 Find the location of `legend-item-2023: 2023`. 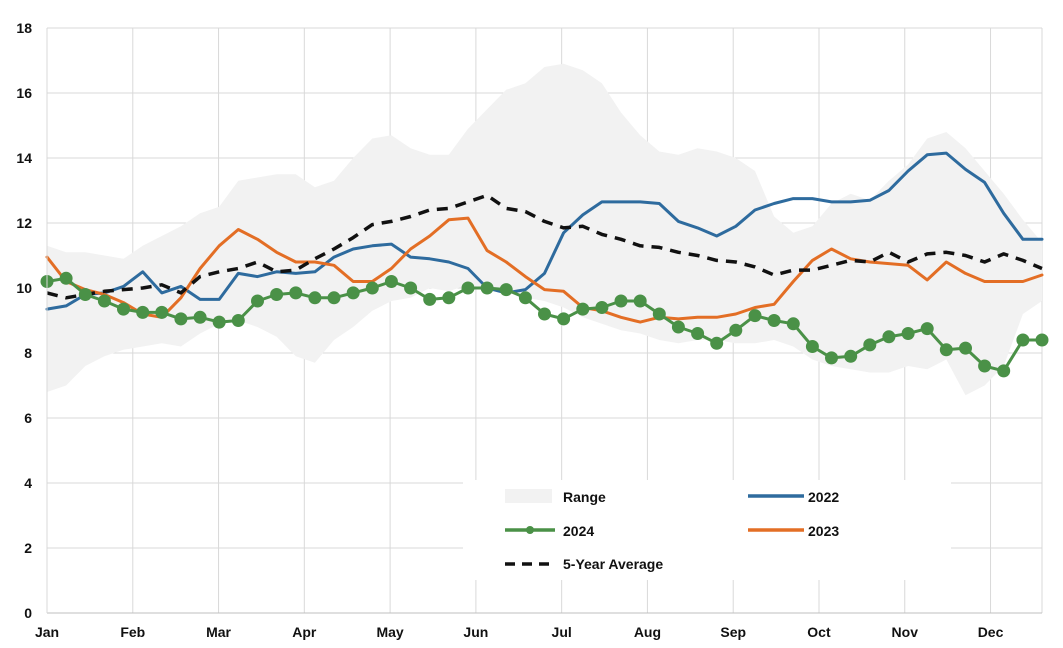

legend-item-2023: 2023 is located at coordinates (793, 531).